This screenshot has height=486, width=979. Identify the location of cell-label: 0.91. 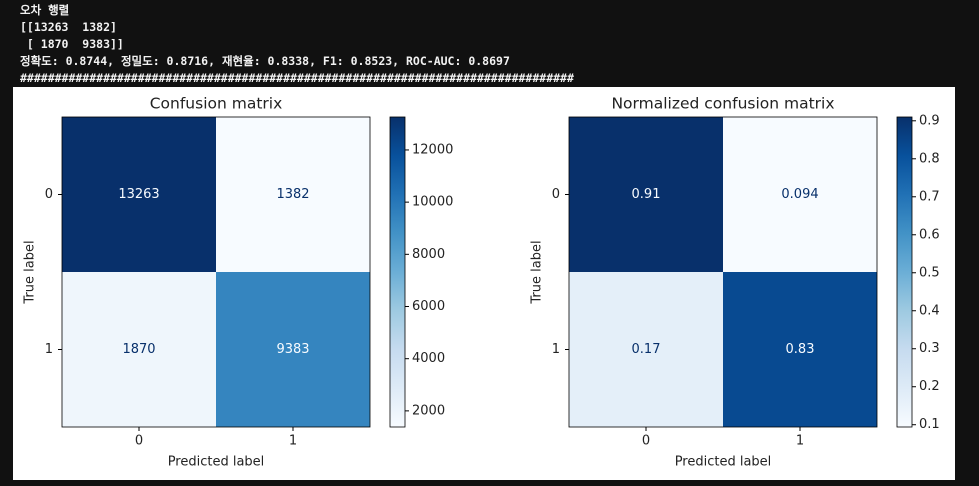
(646, 194).